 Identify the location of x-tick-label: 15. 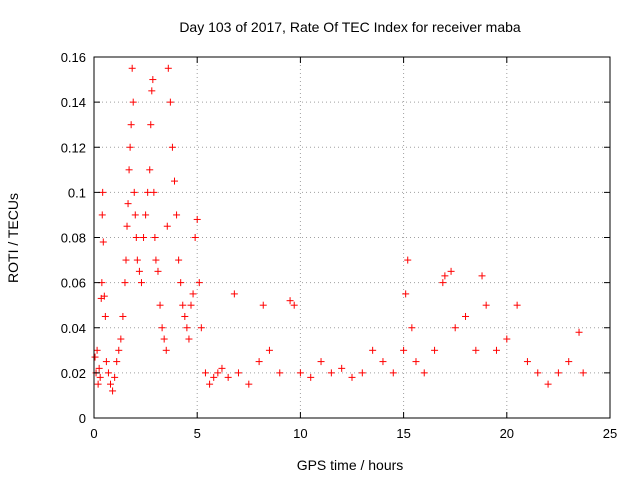
(403, 433).